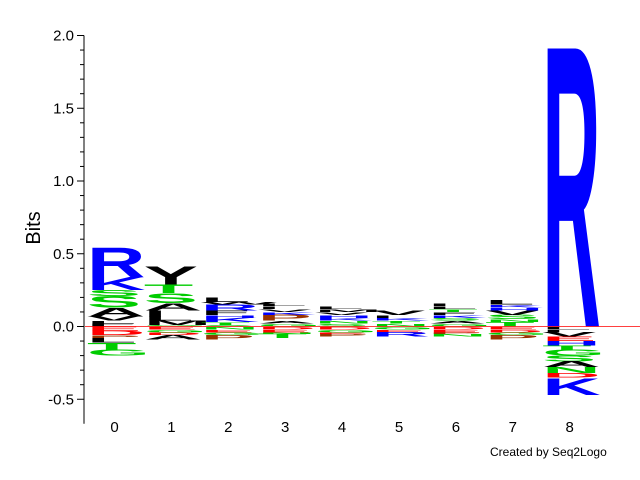 This screenshot has height=480, width=640. What do you see at coordinates (399, 427) in the screenshot?
I see `x-tick-label: 5` at bounding box center [399, 427].